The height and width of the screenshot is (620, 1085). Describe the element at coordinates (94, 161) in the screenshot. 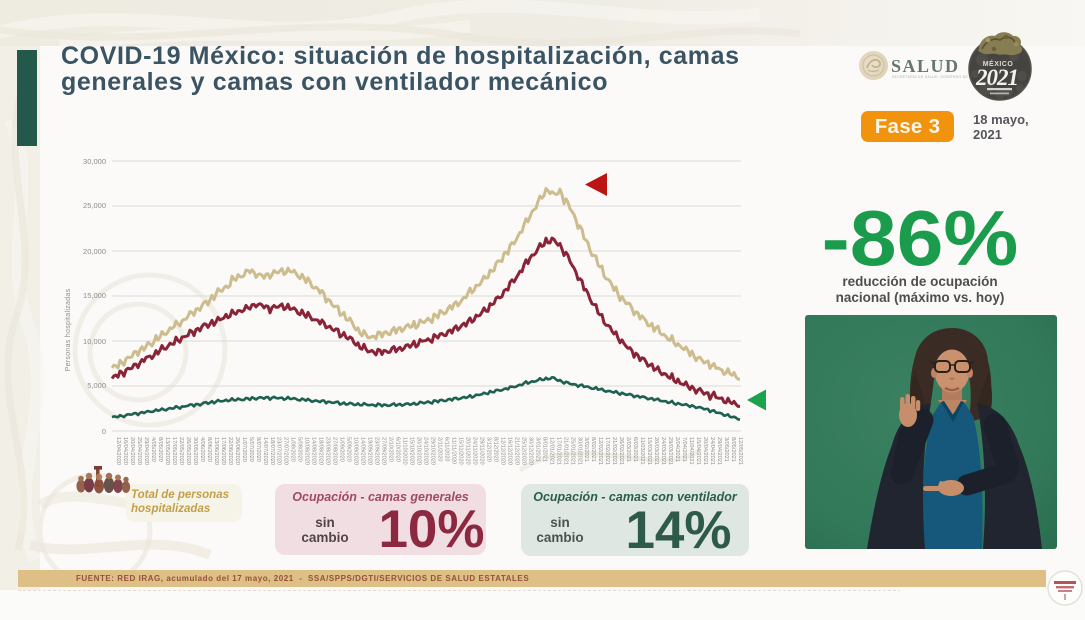

I see `svg-text: 30,000` at that location.